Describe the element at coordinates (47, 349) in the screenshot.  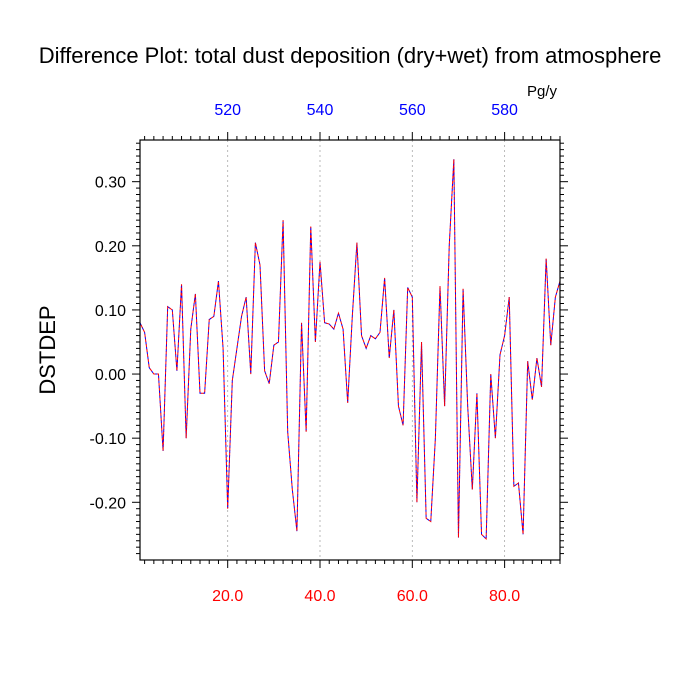
I see `y-axis-label: DSTDEP` at that location.